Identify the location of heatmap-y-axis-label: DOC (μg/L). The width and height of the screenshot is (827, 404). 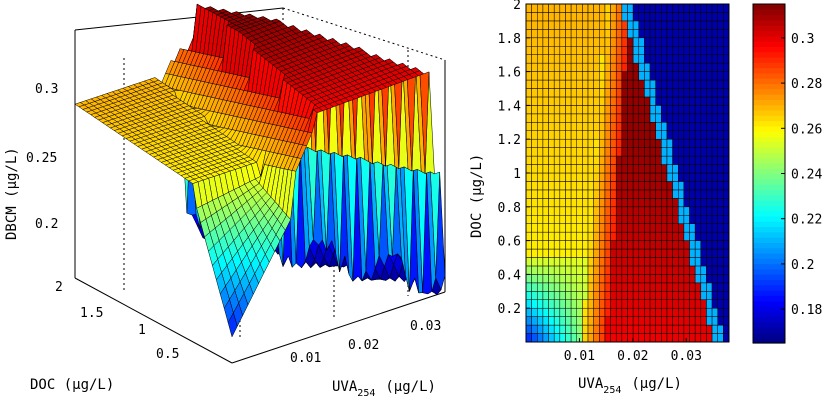
(477, 196).